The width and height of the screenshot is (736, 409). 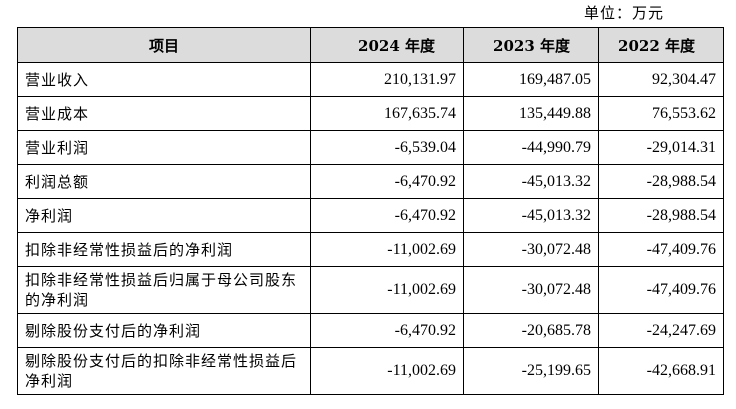 I want to click on header-item: 项目, so click(x=164, y=45).